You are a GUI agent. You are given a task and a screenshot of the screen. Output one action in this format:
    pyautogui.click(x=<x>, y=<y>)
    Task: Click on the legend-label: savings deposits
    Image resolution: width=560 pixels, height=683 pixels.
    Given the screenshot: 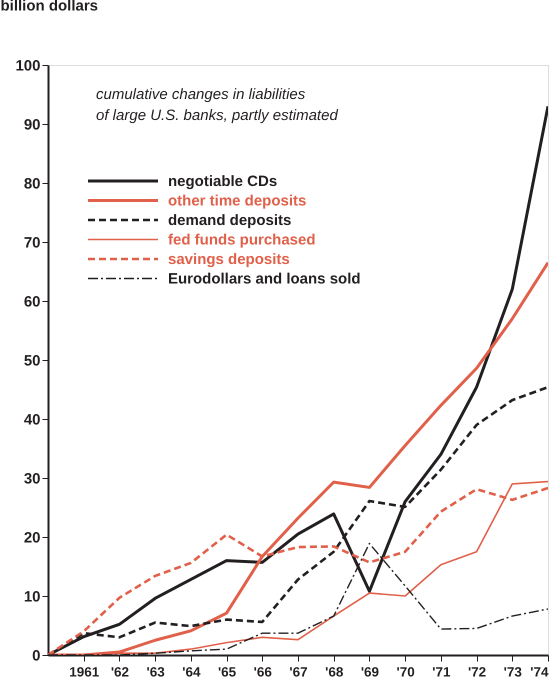 What is the action you would take?
    pyautogui.click(x=229, y=259)
    